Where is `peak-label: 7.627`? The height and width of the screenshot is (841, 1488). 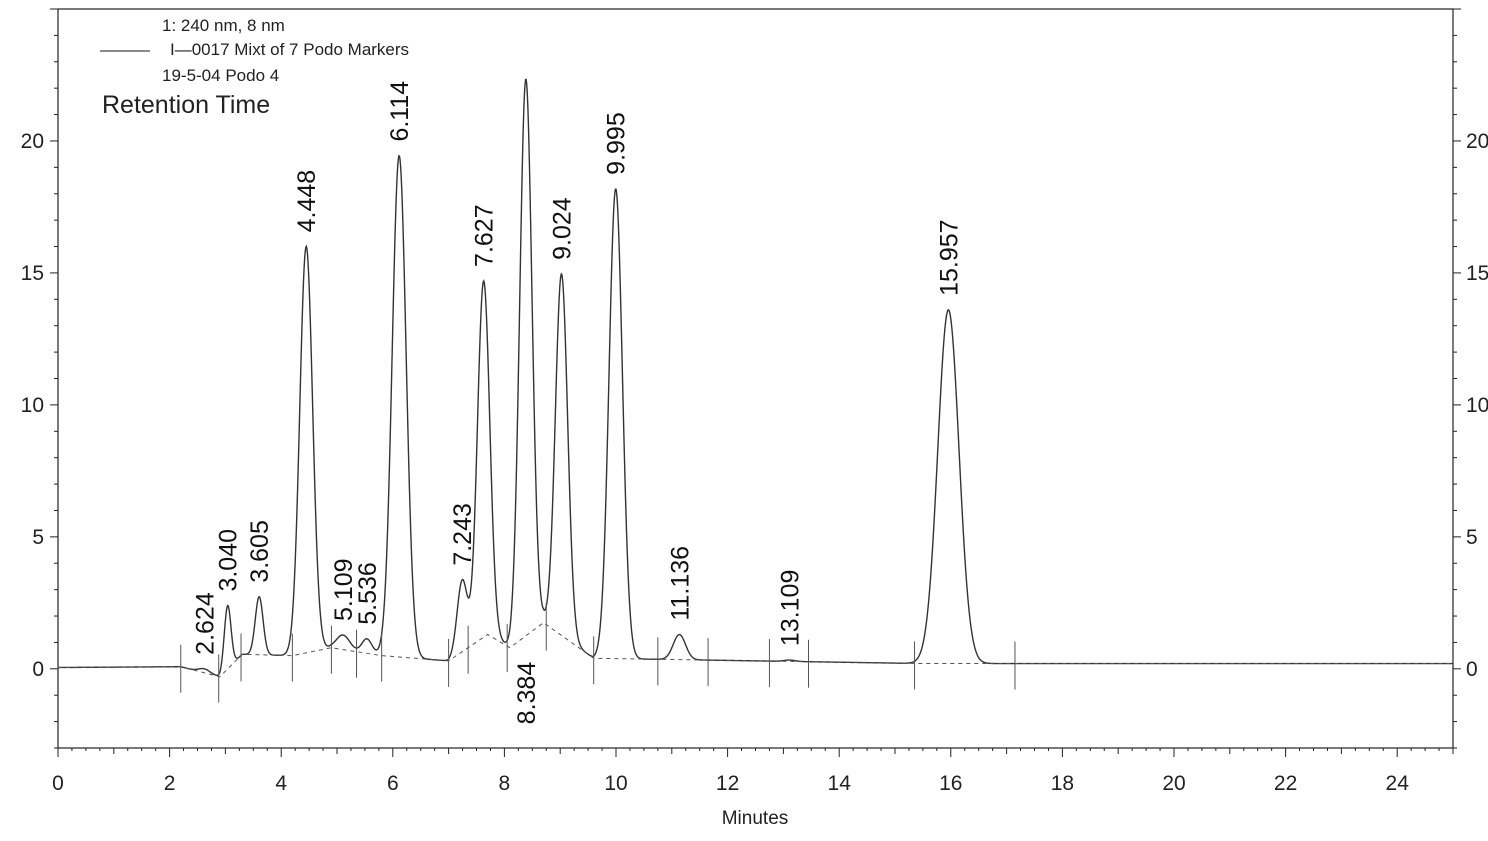 peak-label: 7.627 is located at coordinates (485, 235).